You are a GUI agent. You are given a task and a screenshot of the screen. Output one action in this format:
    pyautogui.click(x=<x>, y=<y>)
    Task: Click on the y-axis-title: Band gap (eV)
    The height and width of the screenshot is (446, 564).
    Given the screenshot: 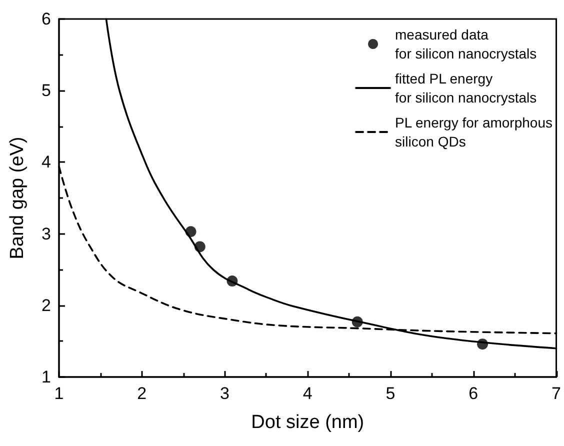 What is the action you would take?
    pyautogui.click(x=17, y=198)
    